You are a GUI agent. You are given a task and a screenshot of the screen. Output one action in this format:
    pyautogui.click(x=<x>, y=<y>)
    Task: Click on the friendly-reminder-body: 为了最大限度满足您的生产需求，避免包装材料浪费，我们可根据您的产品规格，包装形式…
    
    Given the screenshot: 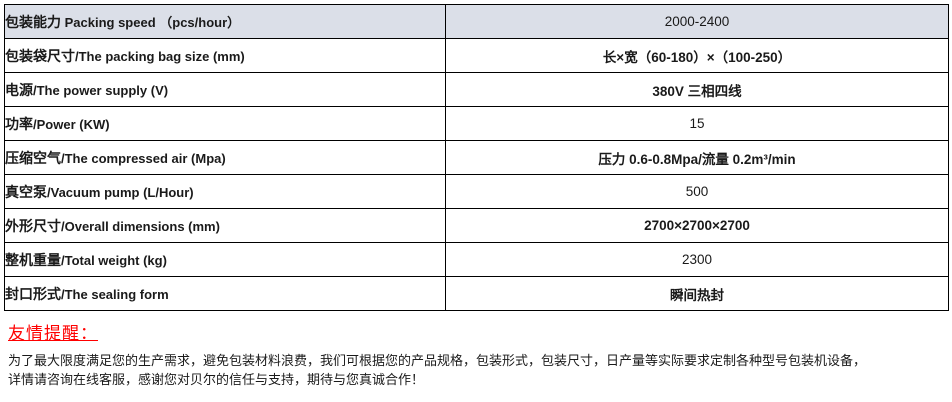 What is the action you would take?
    pyautogui.click(x=477, y=370)
    